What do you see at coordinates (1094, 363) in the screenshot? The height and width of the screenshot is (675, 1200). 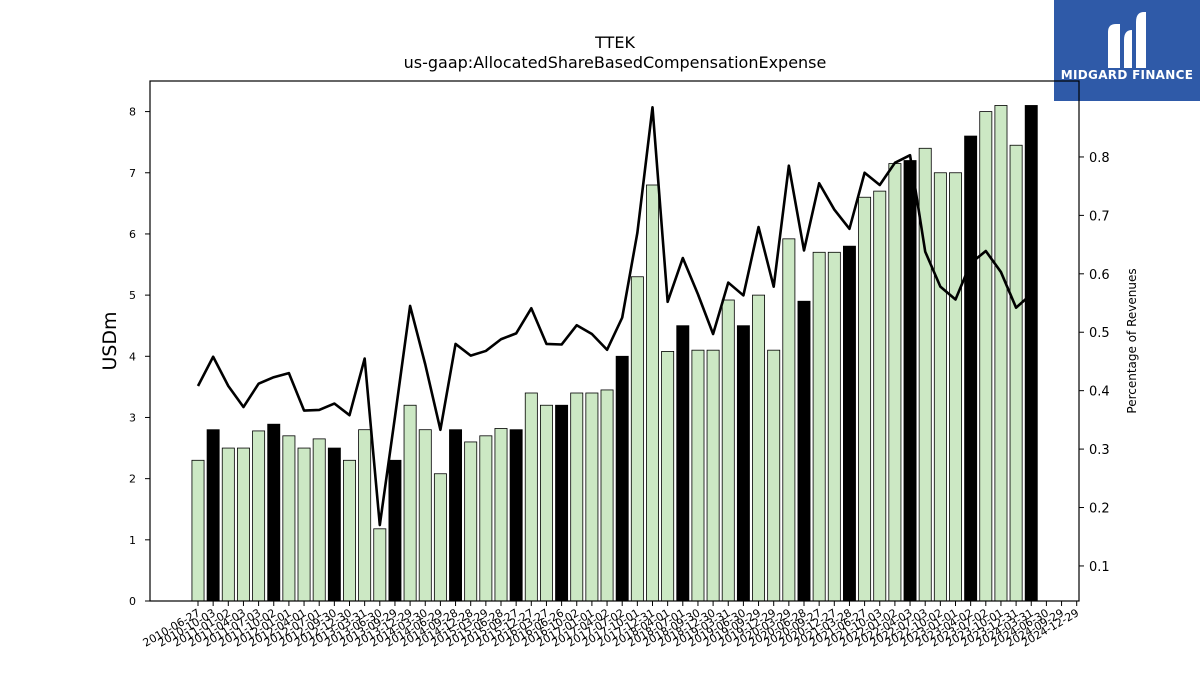 I see `y-axis-right: 0.1 0.2 0.3 0.4 0.5 0.6 0.7 0.8` at bounding box center [1094, 363].